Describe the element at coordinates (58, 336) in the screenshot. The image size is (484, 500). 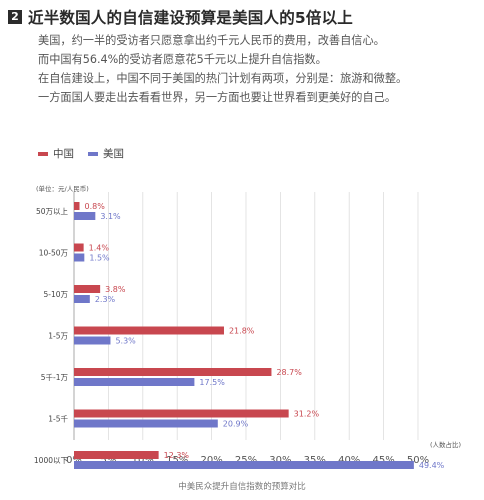
I see `category-label: 1-5万` at that location.